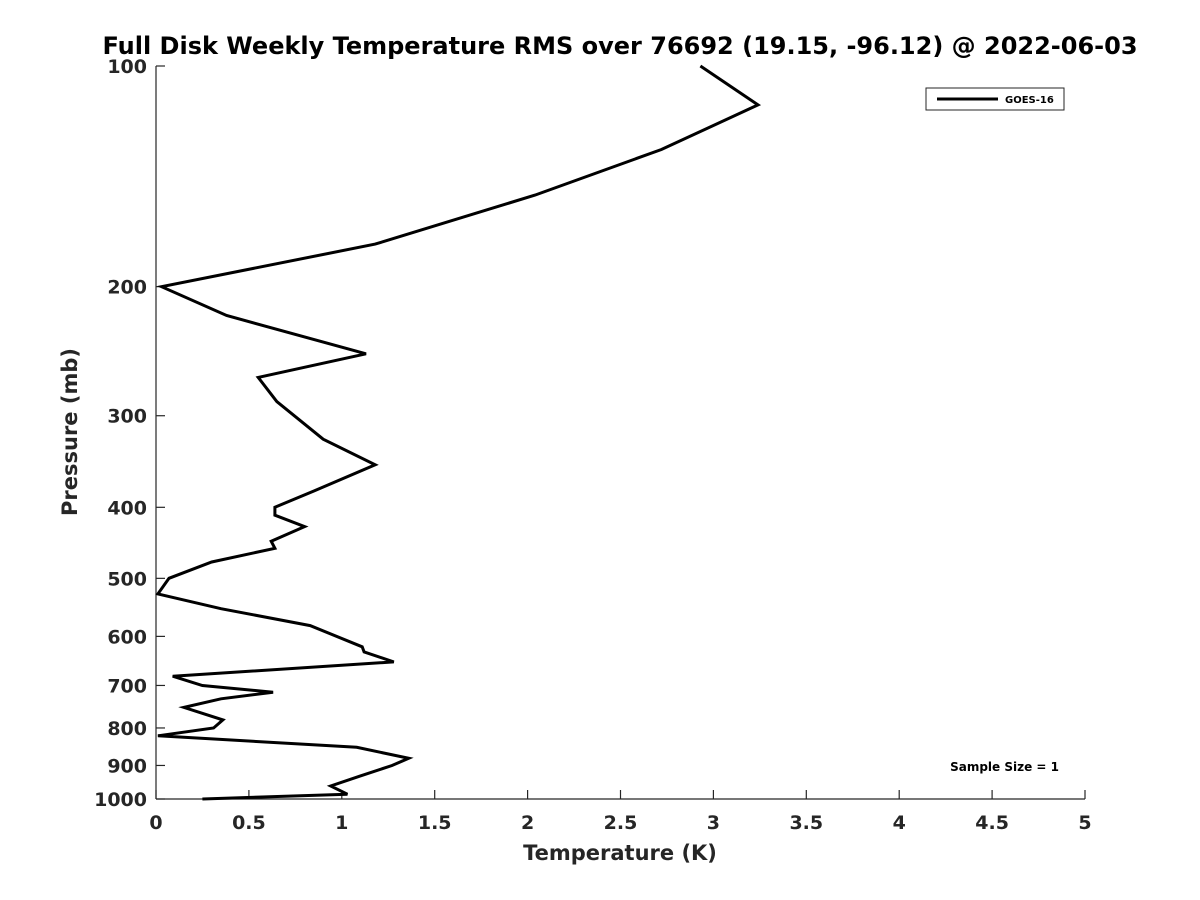 The width and height of the screenshot is (1200, 900). What do you see at coordinates (1084, 823) in the screenshot?
I see `x-tick-label: 5` at bounding box center [1084, 823].